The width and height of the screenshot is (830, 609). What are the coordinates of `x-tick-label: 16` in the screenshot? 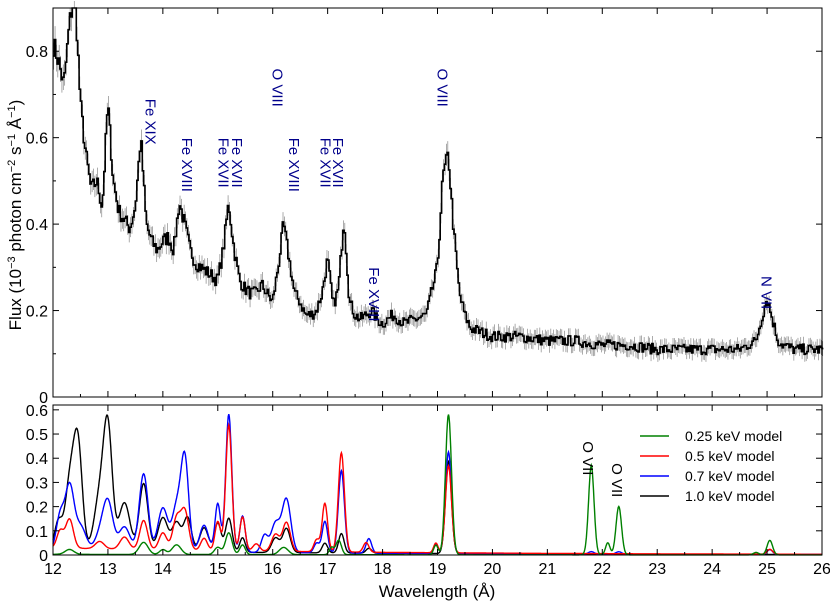 It's located at (273, 569).